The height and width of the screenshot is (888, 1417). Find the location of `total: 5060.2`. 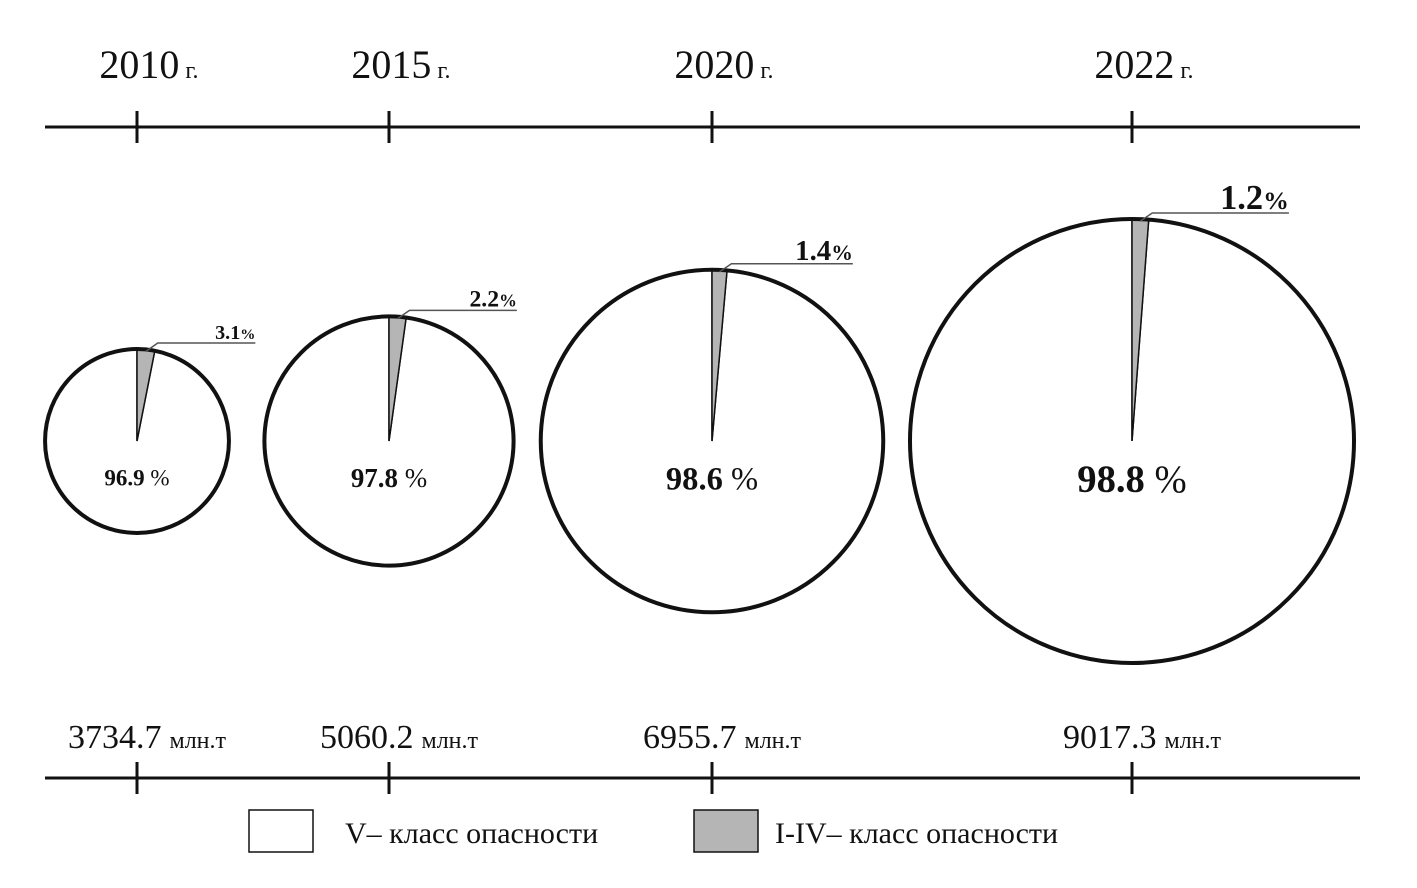

total: 5060.2 is located at coordinates (367, 737).